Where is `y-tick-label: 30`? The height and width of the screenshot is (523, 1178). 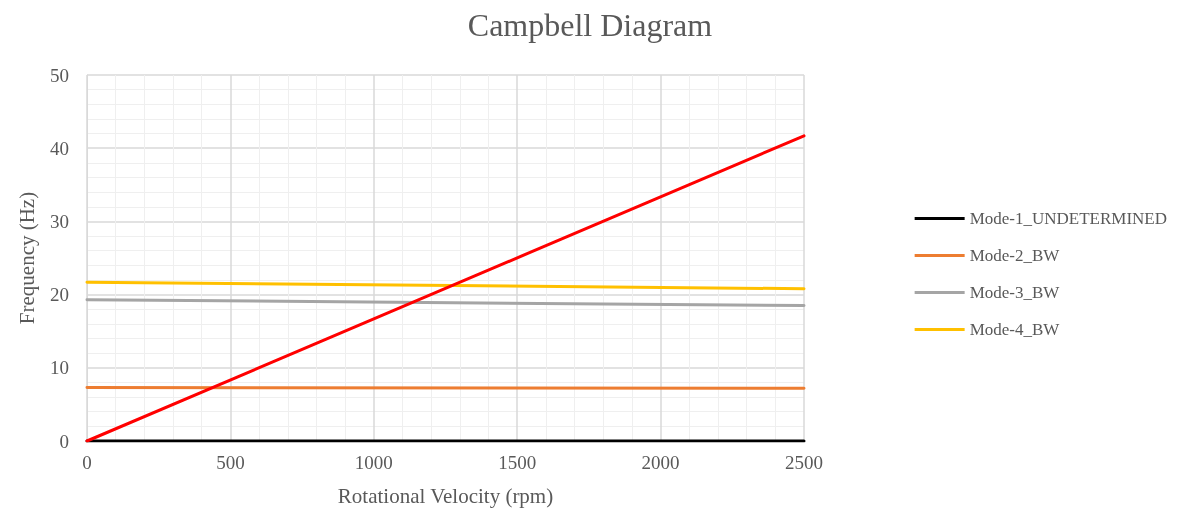 y-tick-label: 30 is located at coordinates (59, 221).